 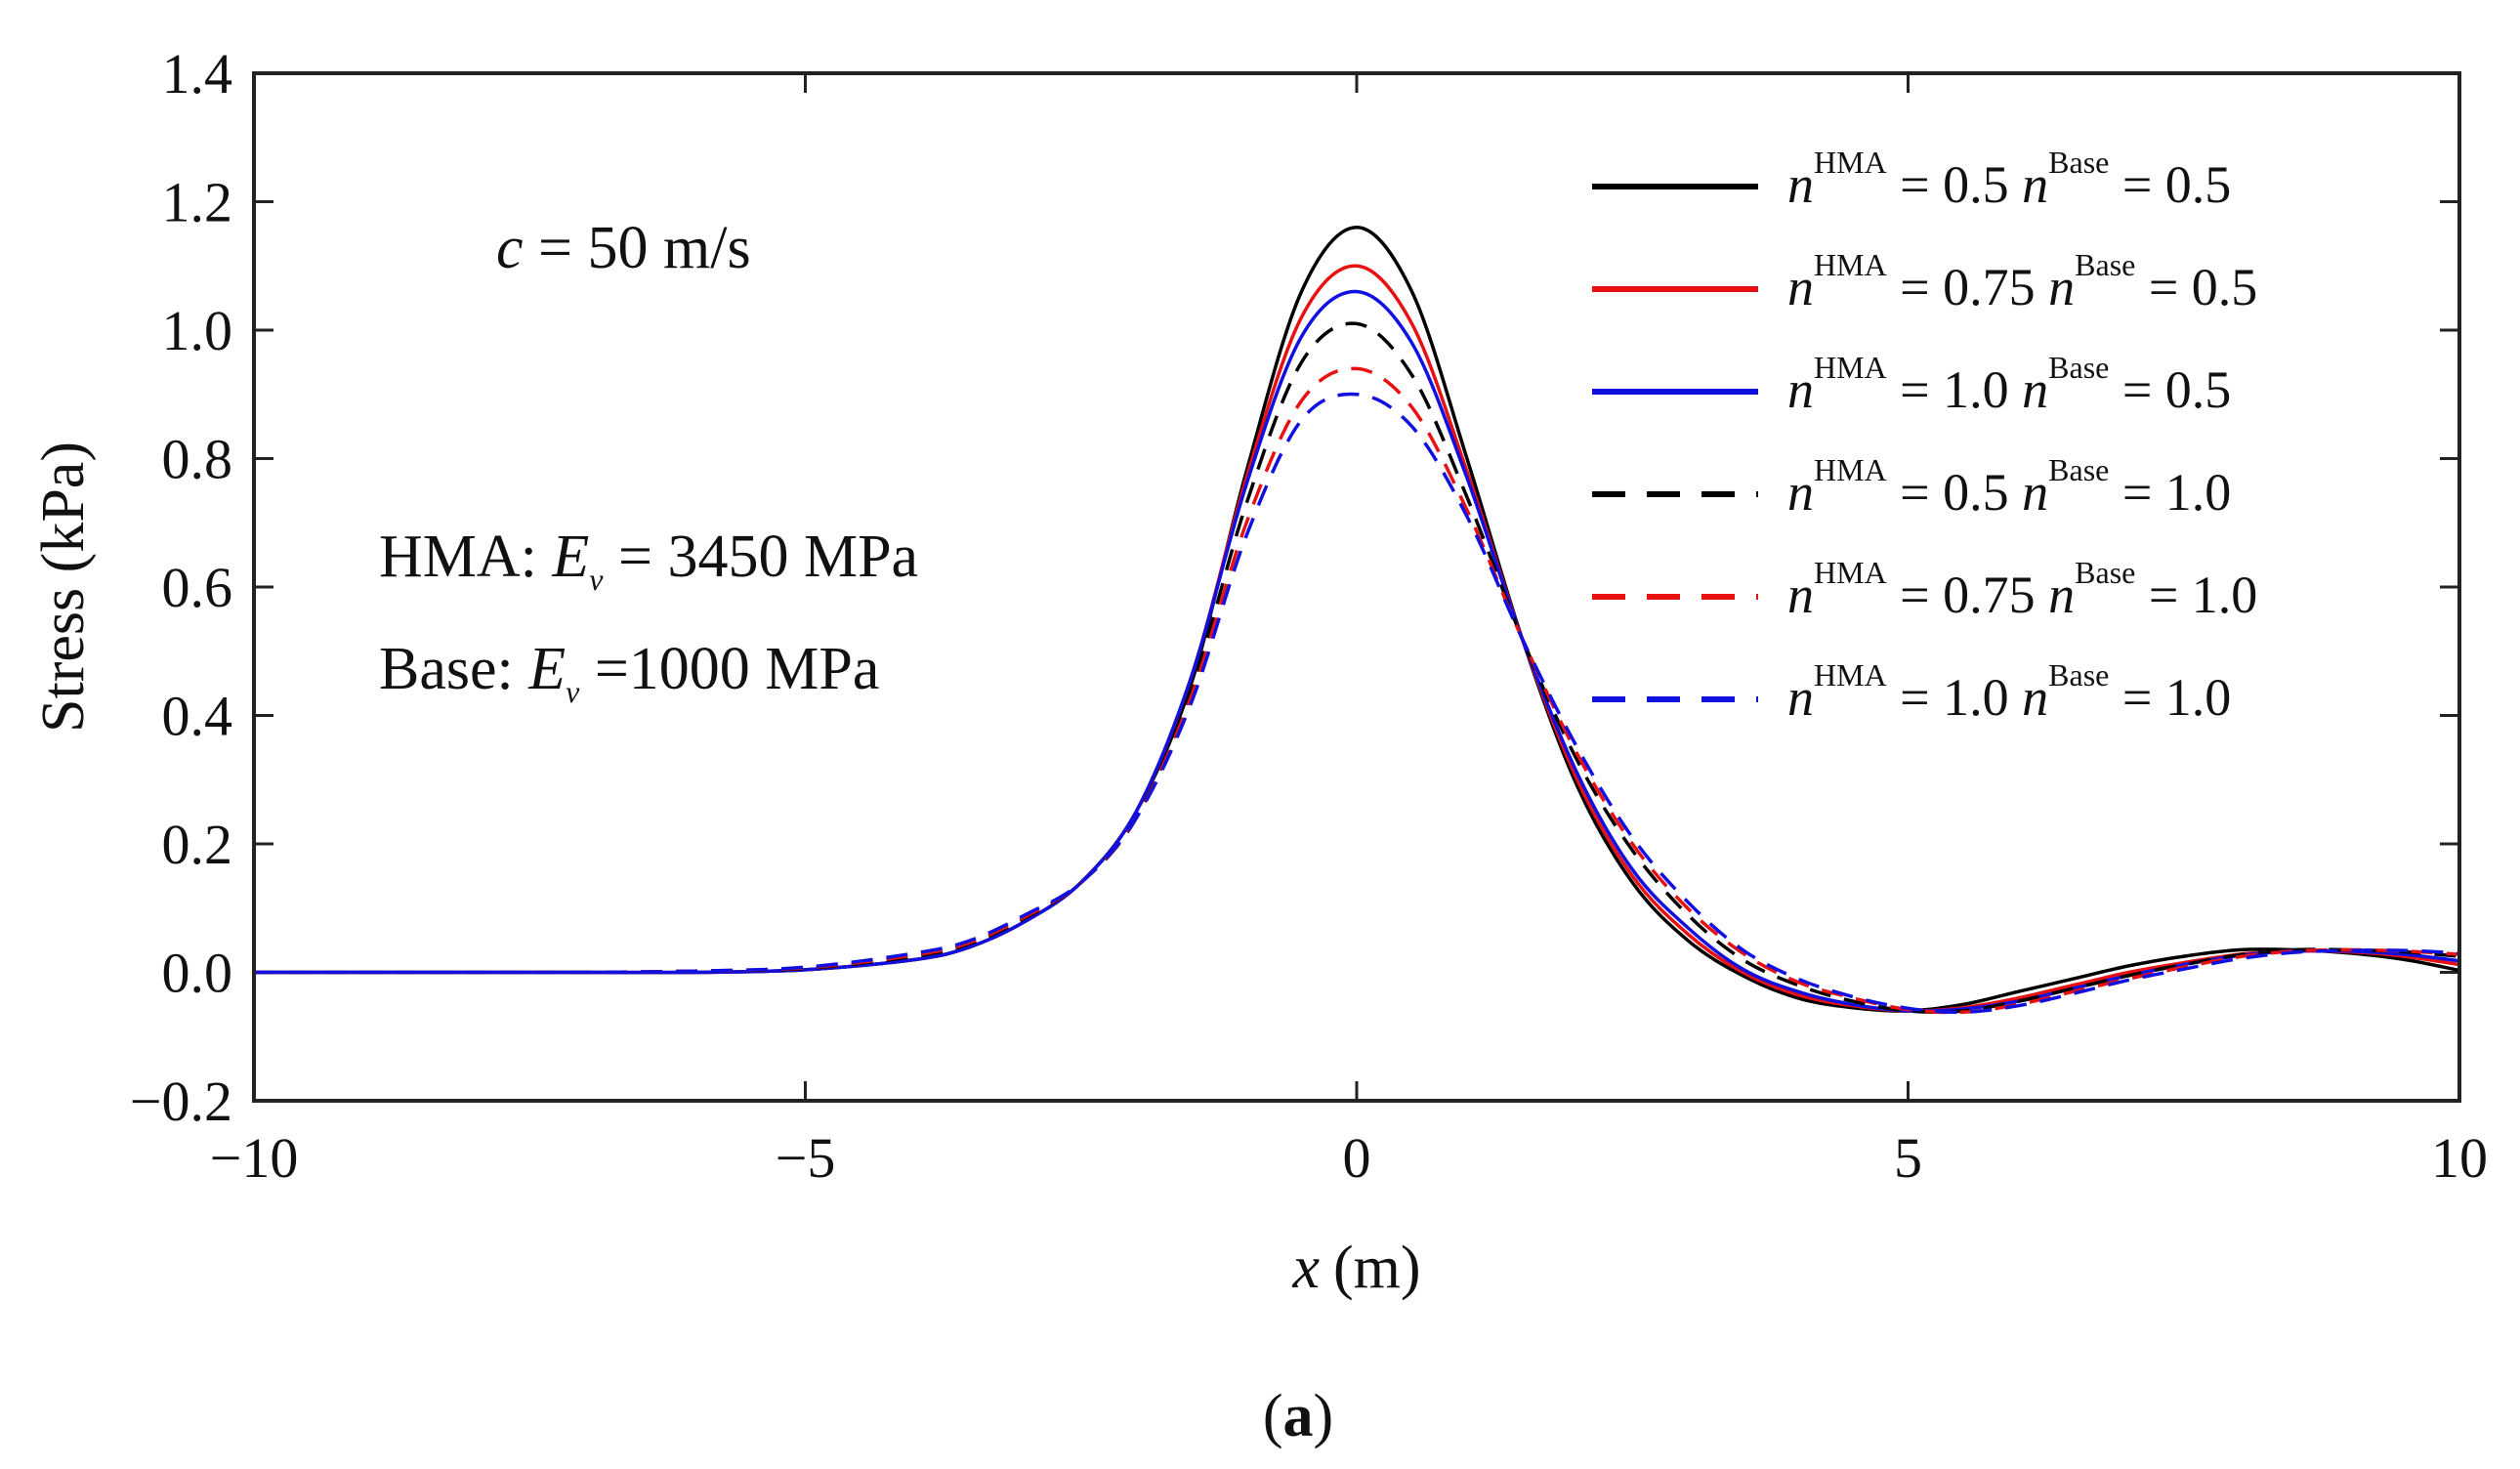 I want to click on speed-value: = 50 m/s, so click(x=637, y=248).